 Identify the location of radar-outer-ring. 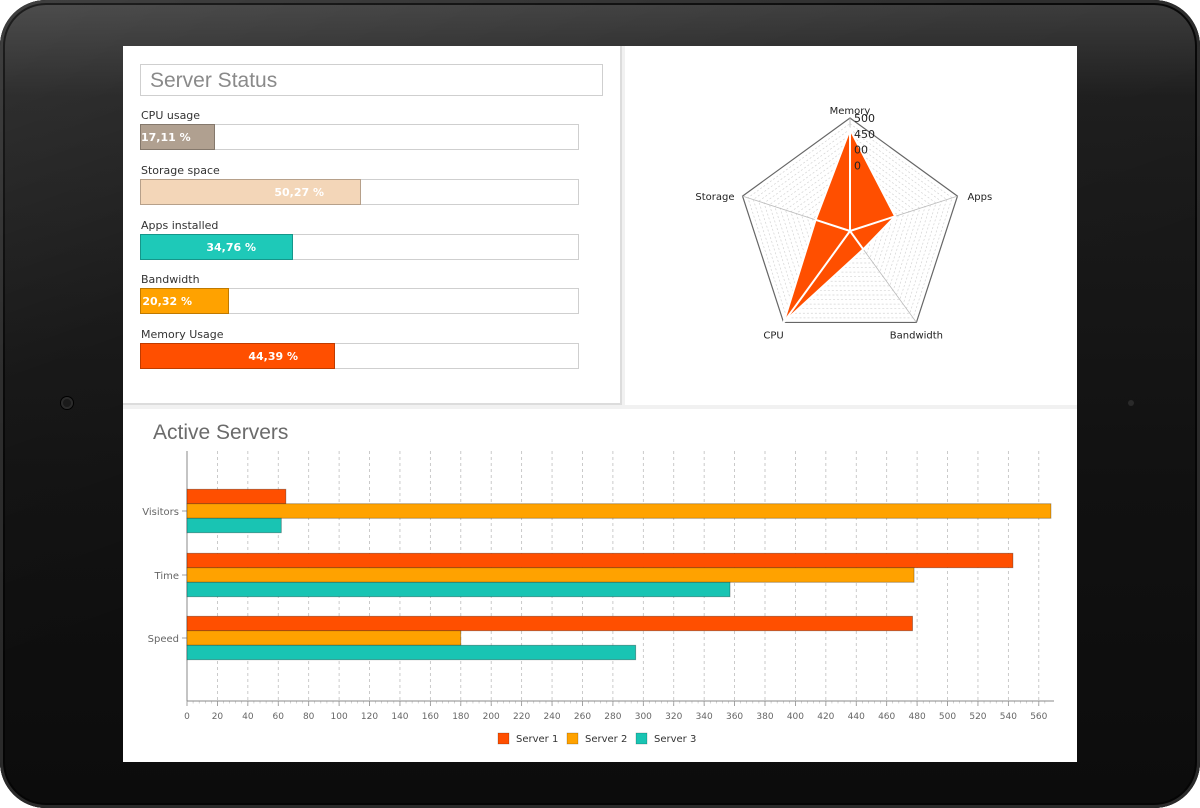
(850, 220).